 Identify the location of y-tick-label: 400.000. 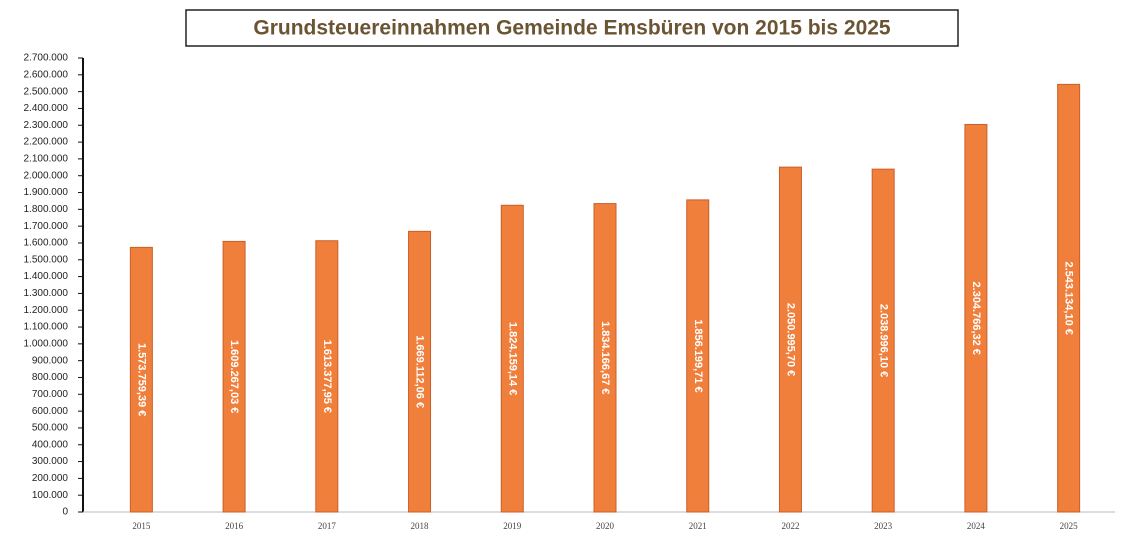
(50, 444).